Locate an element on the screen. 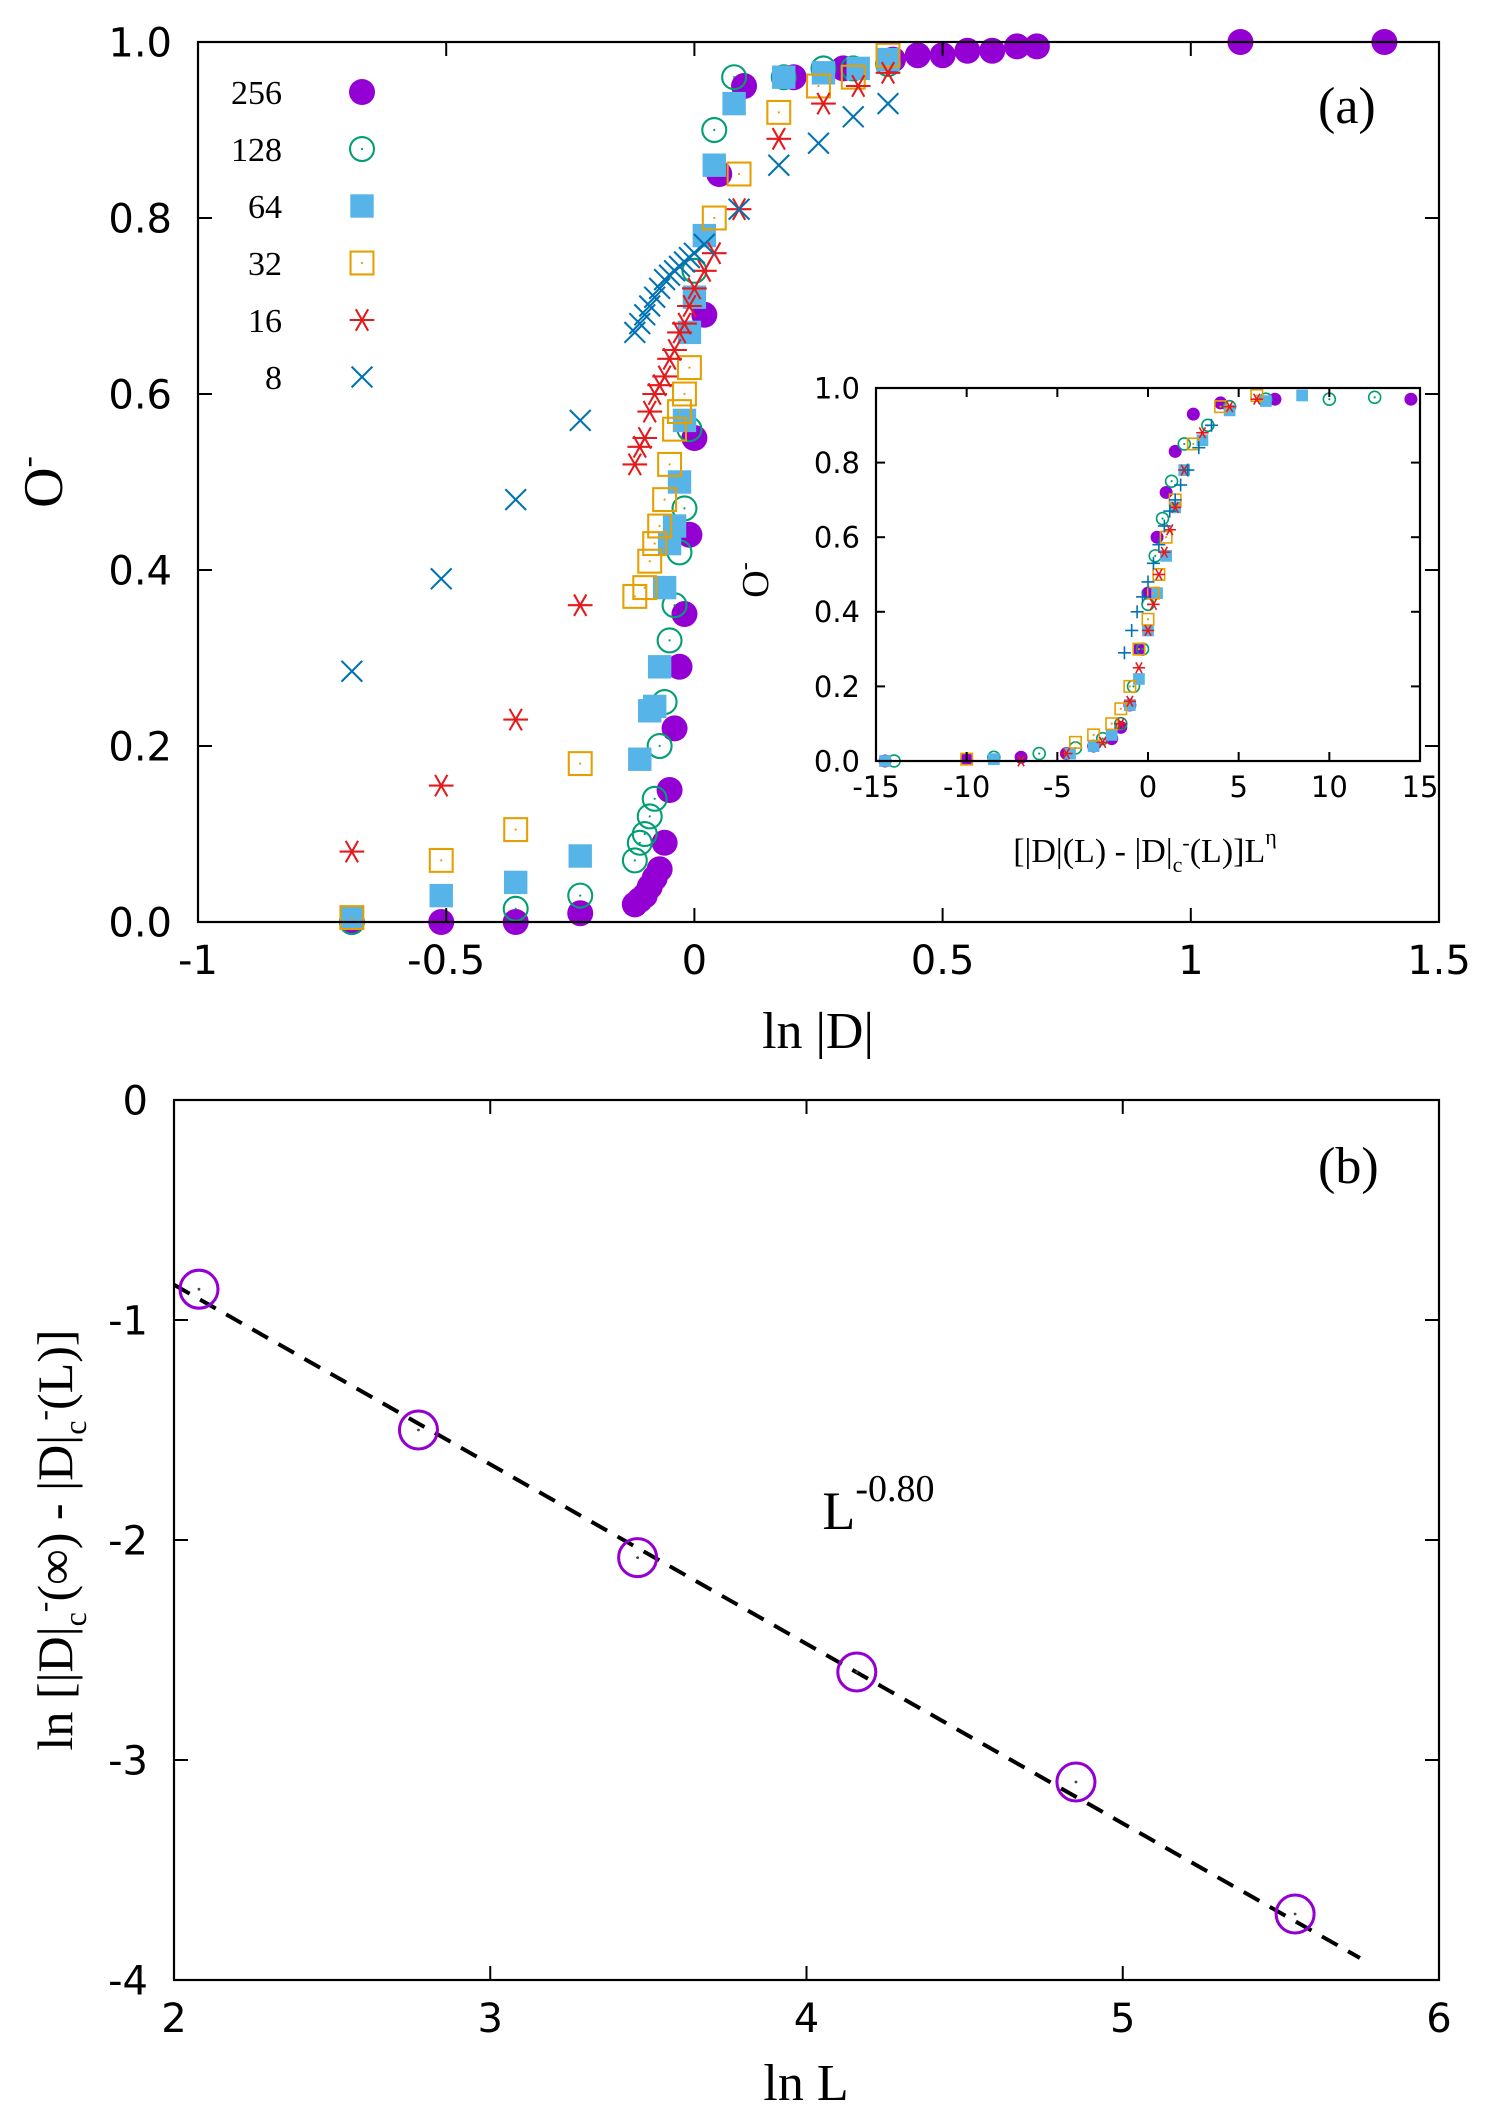  legend-entry-16: 16 is located at coordinates (311, 321).